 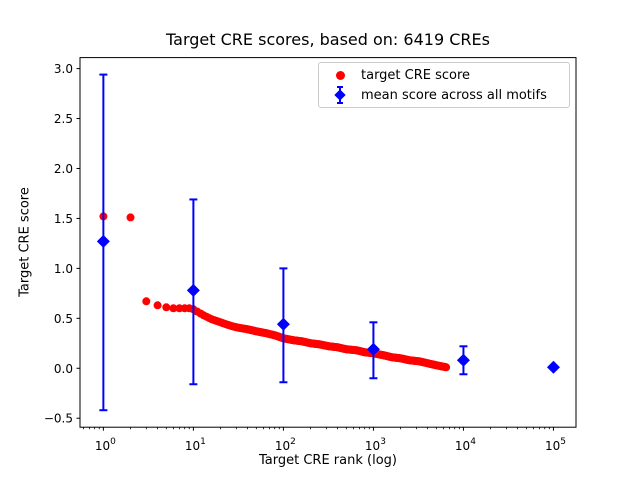 What do you see at coordinates (63, 69) in the screenshot?
I see `y-tick-label: 3.0` at bounding box center [63, 69].